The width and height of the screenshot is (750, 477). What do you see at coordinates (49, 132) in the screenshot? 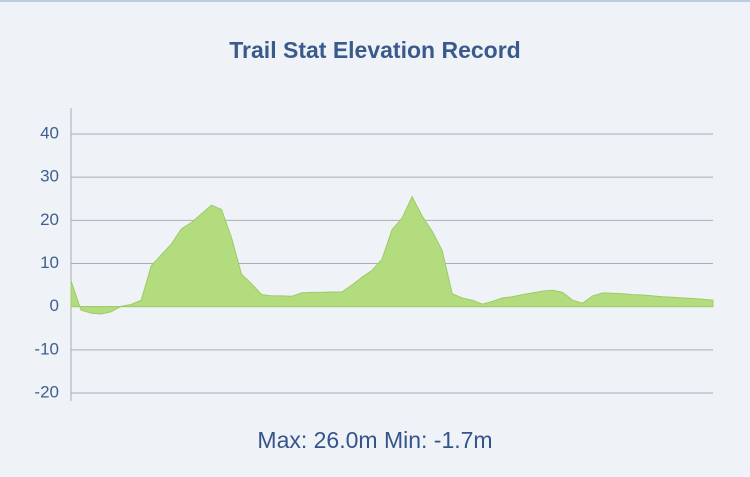
I see `y-tick-label: 40` at bounding box center [49, 132].